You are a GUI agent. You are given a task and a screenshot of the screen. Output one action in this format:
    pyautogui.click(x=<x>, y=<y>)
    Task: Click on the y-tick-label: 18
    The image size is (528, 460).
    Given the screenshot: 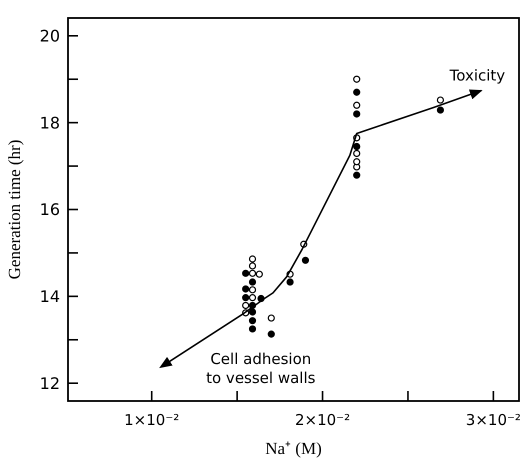 What is the action you would take?
    pyautogui.click(x=50, y=122)
    